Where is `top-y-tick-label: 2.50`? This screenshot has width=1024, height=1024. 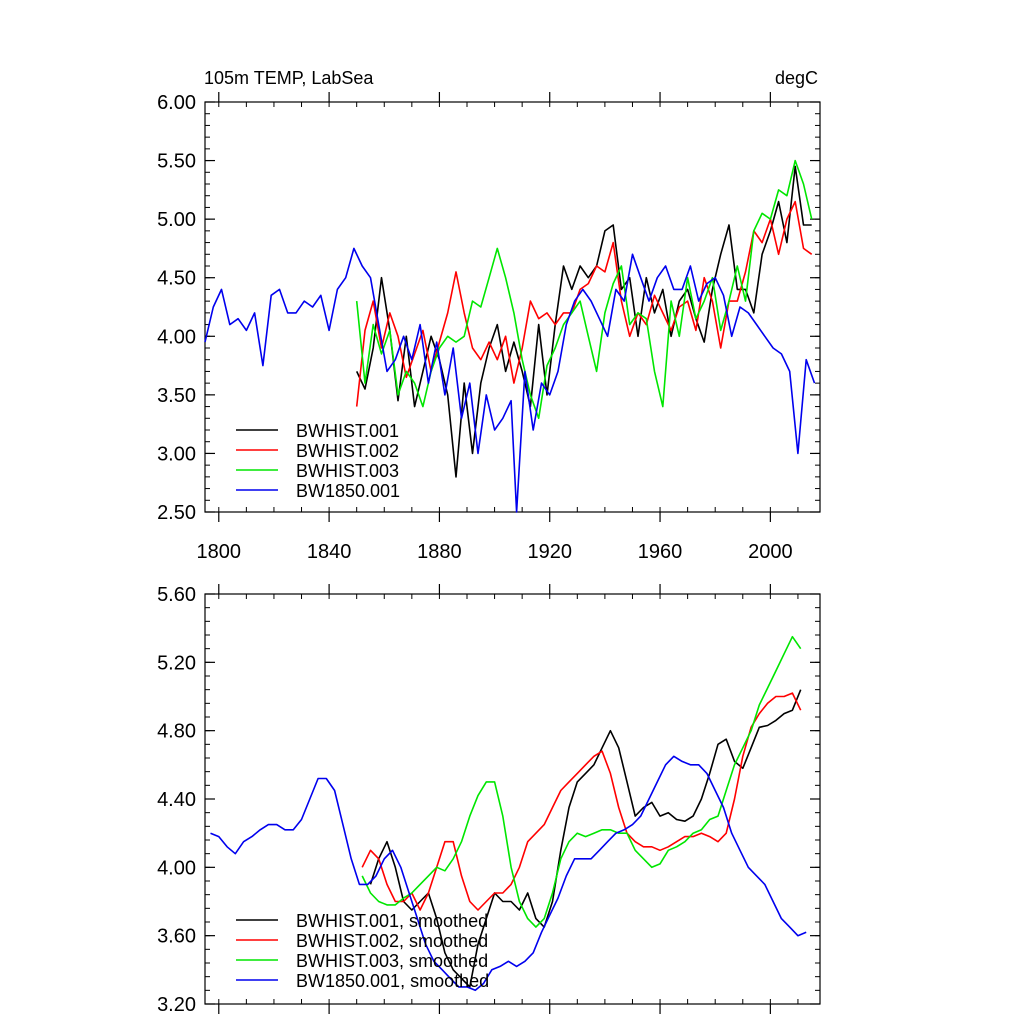 top-y-tick-label: 2.50 is located at coordinates (176, 513).